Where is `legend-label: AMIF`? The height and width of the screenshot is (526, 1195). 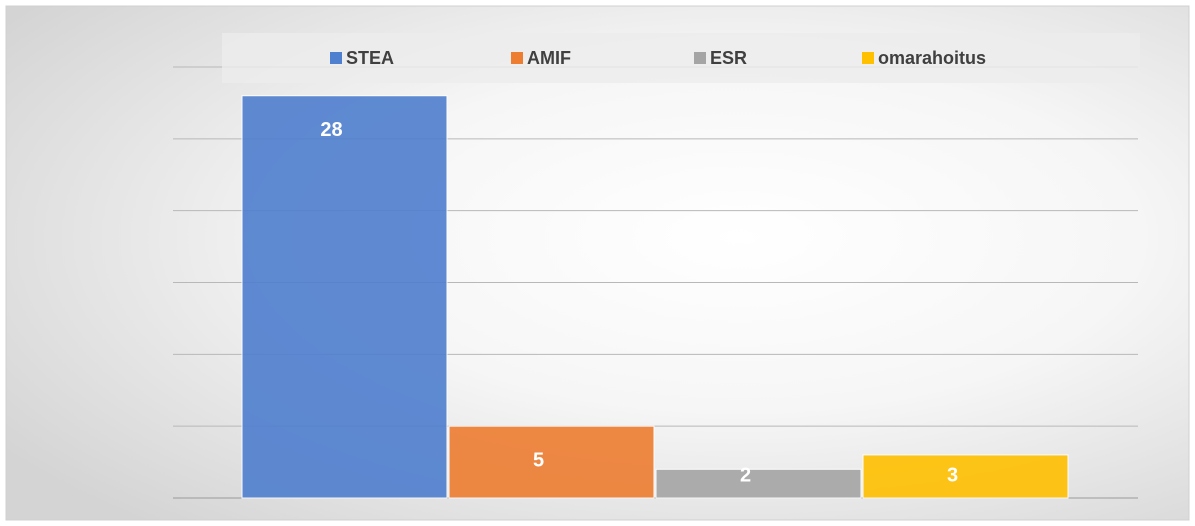 legend-label: AMIF is located at coordinates (549, 58).